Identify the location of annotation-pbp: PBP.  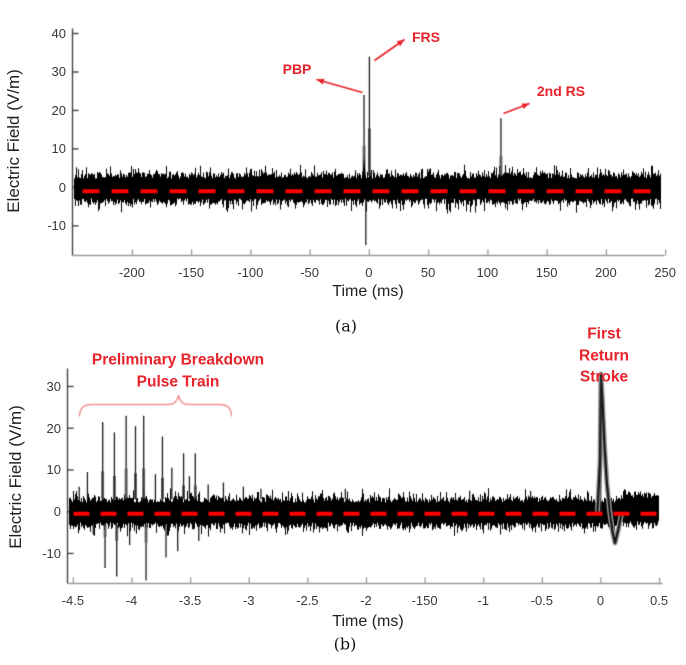
(297, 69).